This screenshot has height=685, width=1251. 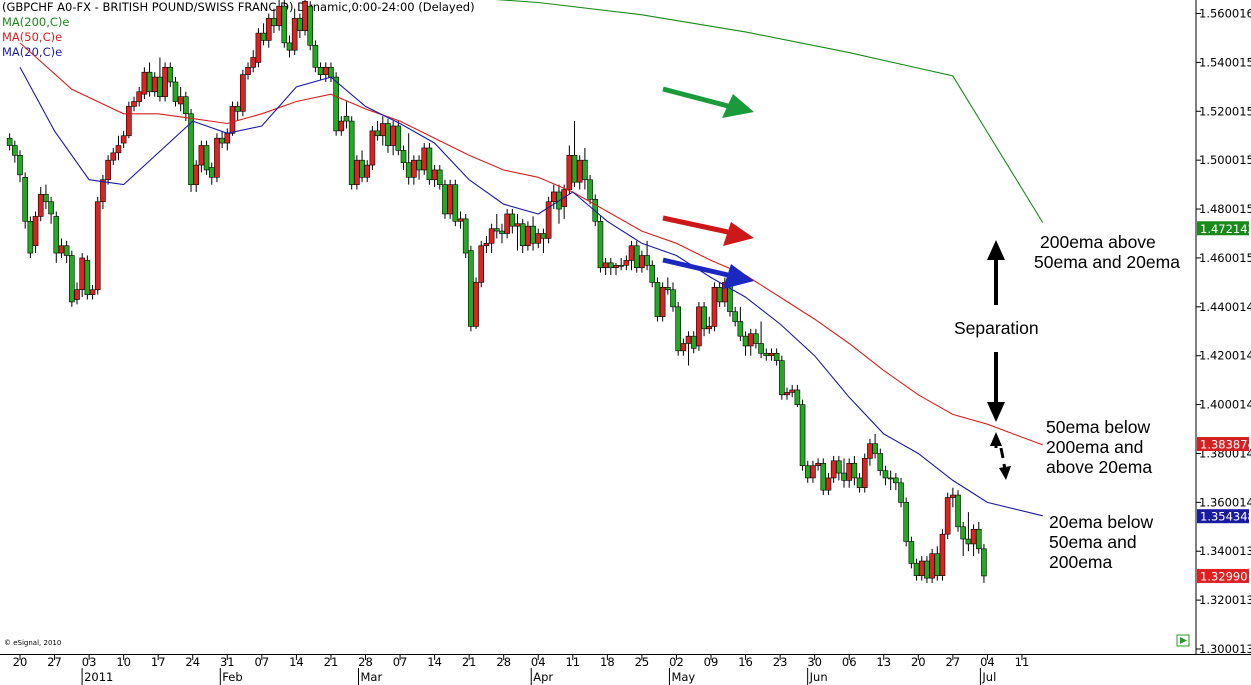 I want to click on y-tick-label: 1.420014, so click(x=1225, y=356).